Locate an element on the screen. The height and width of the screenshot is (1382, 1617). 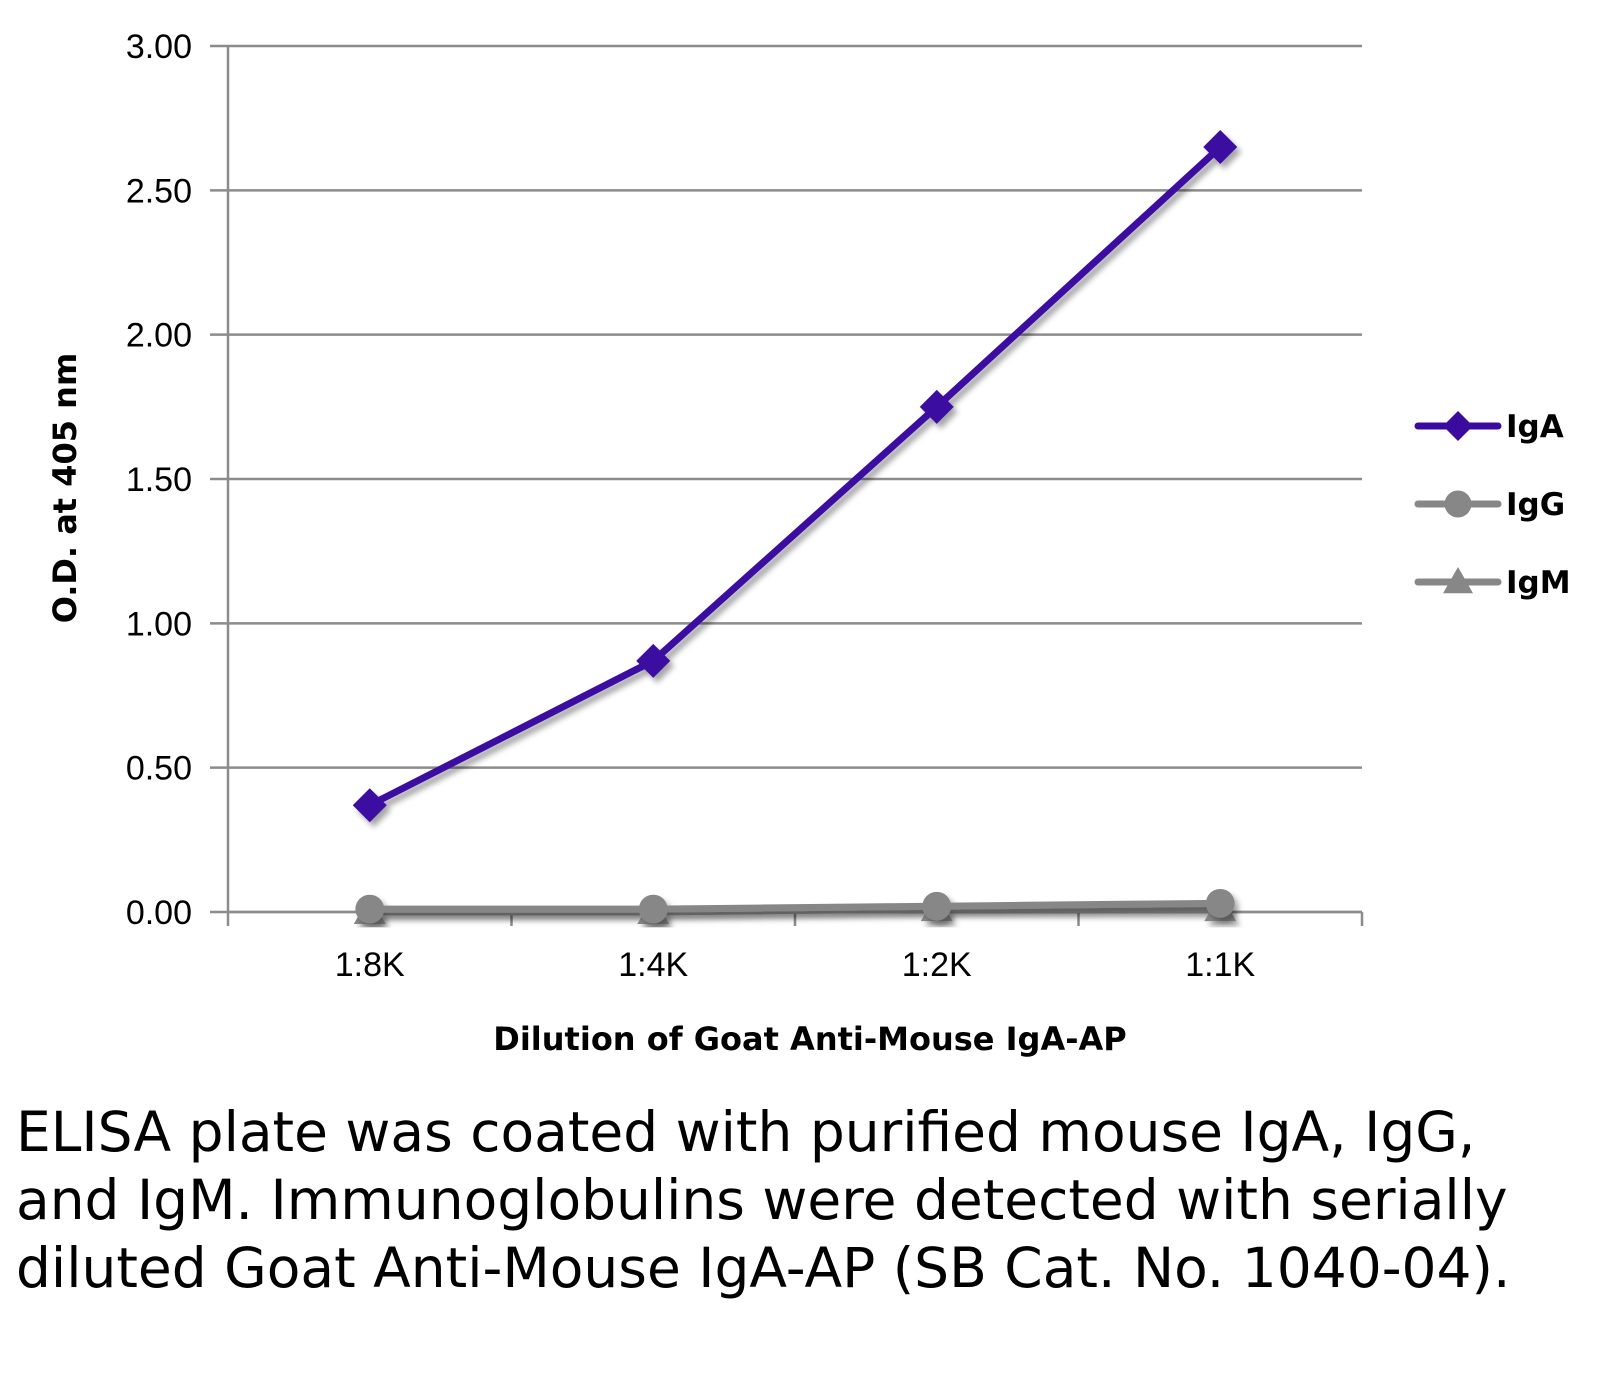
legend-item-iga: IgA is located at coordinates (1489, 427).